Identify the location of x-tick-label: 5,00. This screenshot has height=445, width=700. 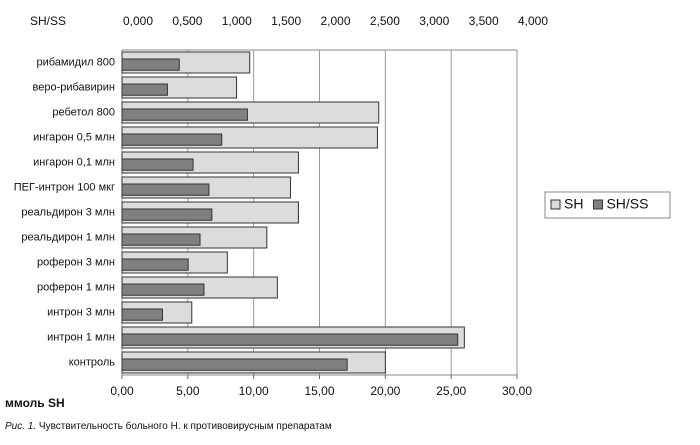
(188, 391).